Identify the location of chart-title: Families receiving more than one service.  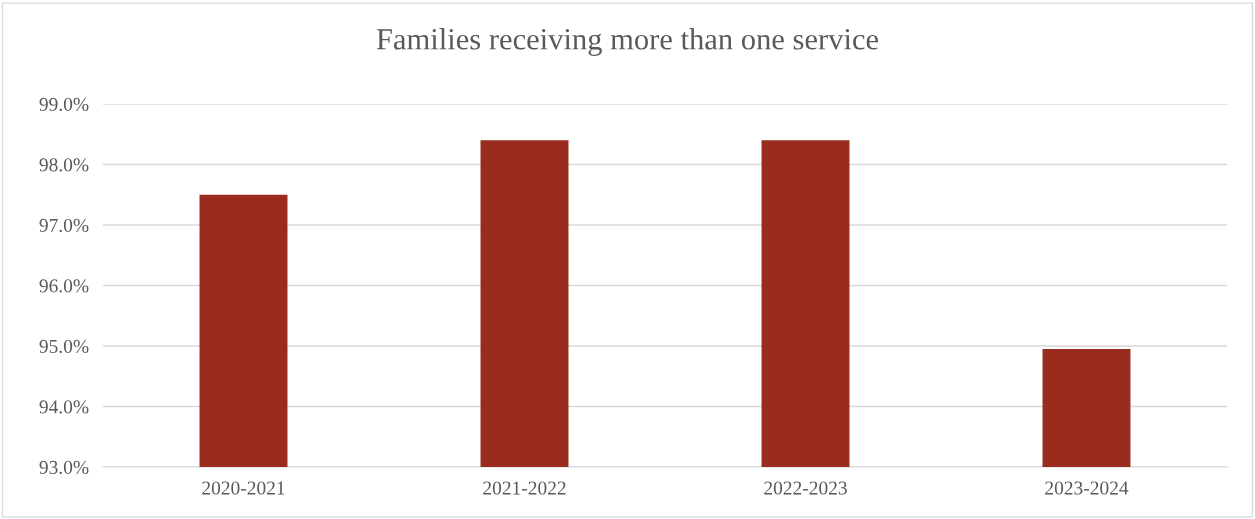
(627, 42).